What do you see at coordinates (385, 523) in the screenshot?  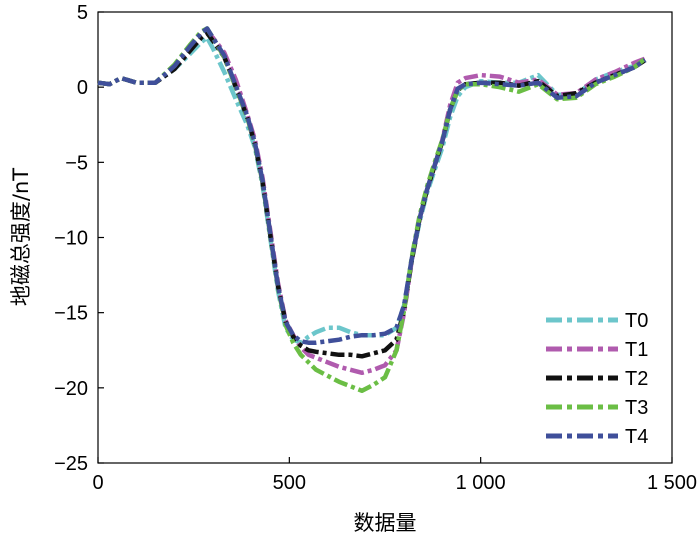 I see `x-axis-title: 数据量` at bounding box center [385, 523].